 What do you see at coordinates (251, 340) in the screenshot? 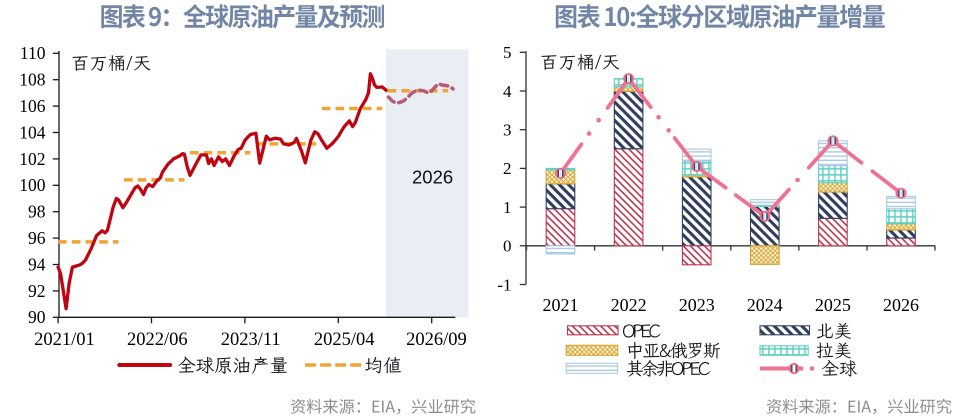
I see `svg-text: 2023/11` at bounding box center [251, 340].